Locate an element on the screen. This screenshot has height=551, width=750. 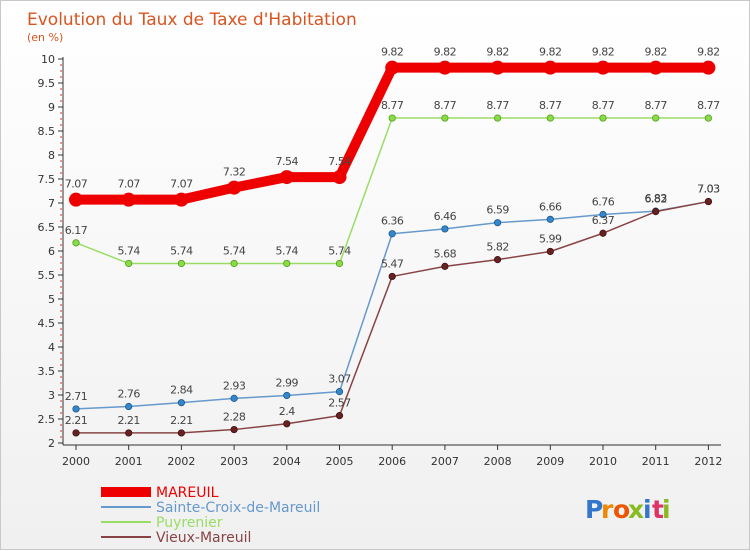
x-tick-label: 2011 is located at coordinates (656, 461).